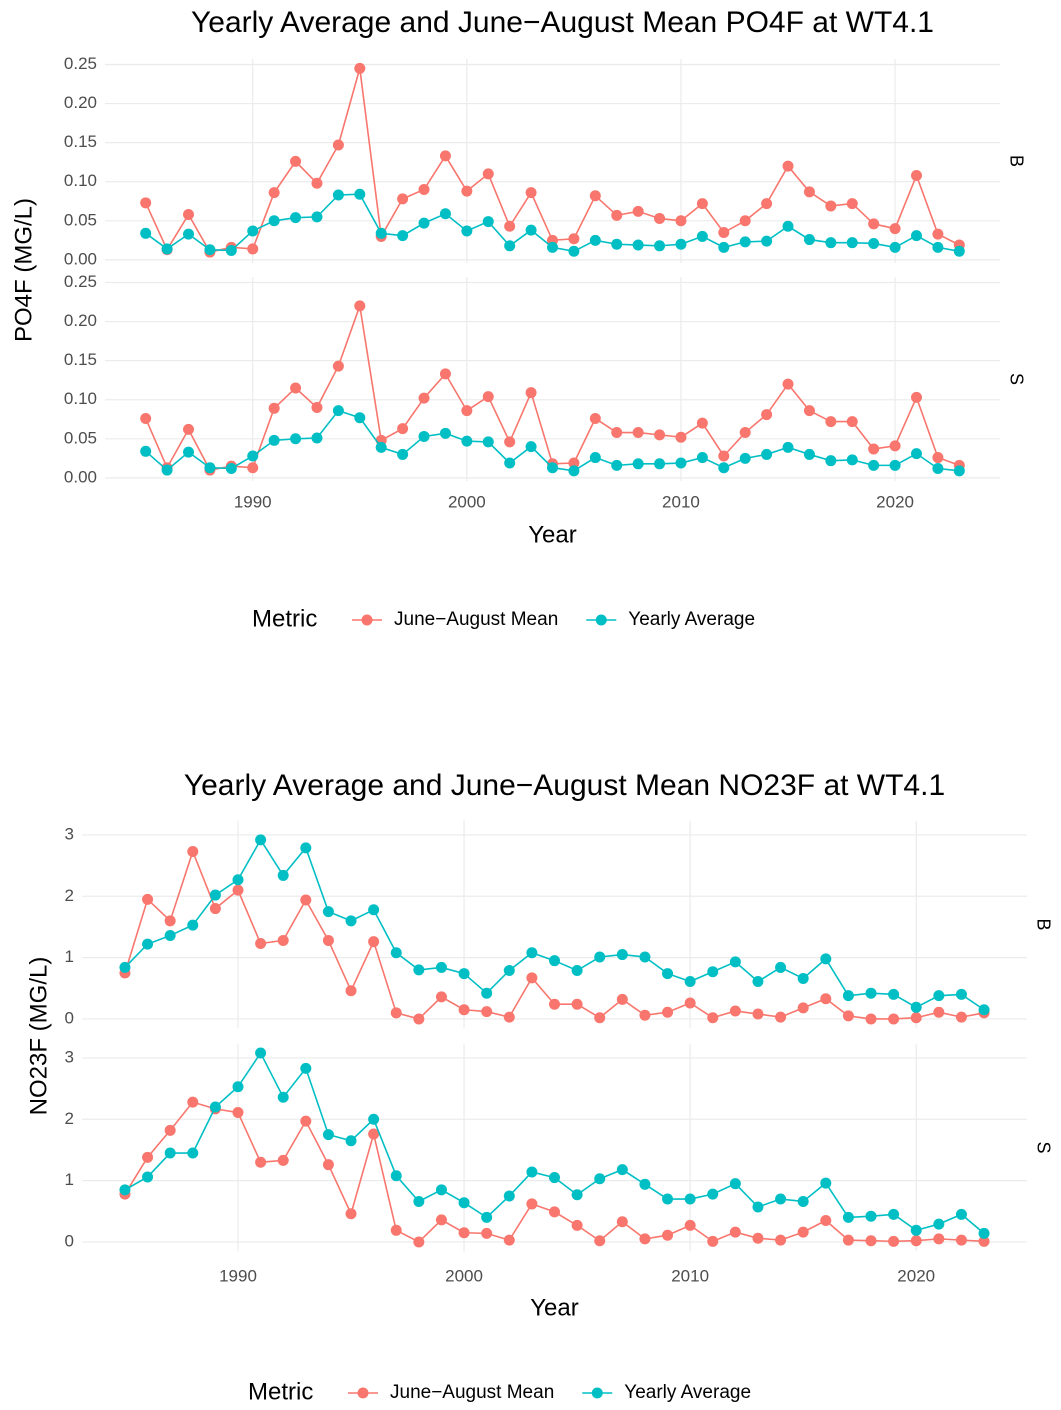 The height and width of the screenshot is (1410, 1061). What do you see at coordinates (895, 501) in the screenshot?
I see `x-tick-label: 2020` at bounding box center [895, 501].